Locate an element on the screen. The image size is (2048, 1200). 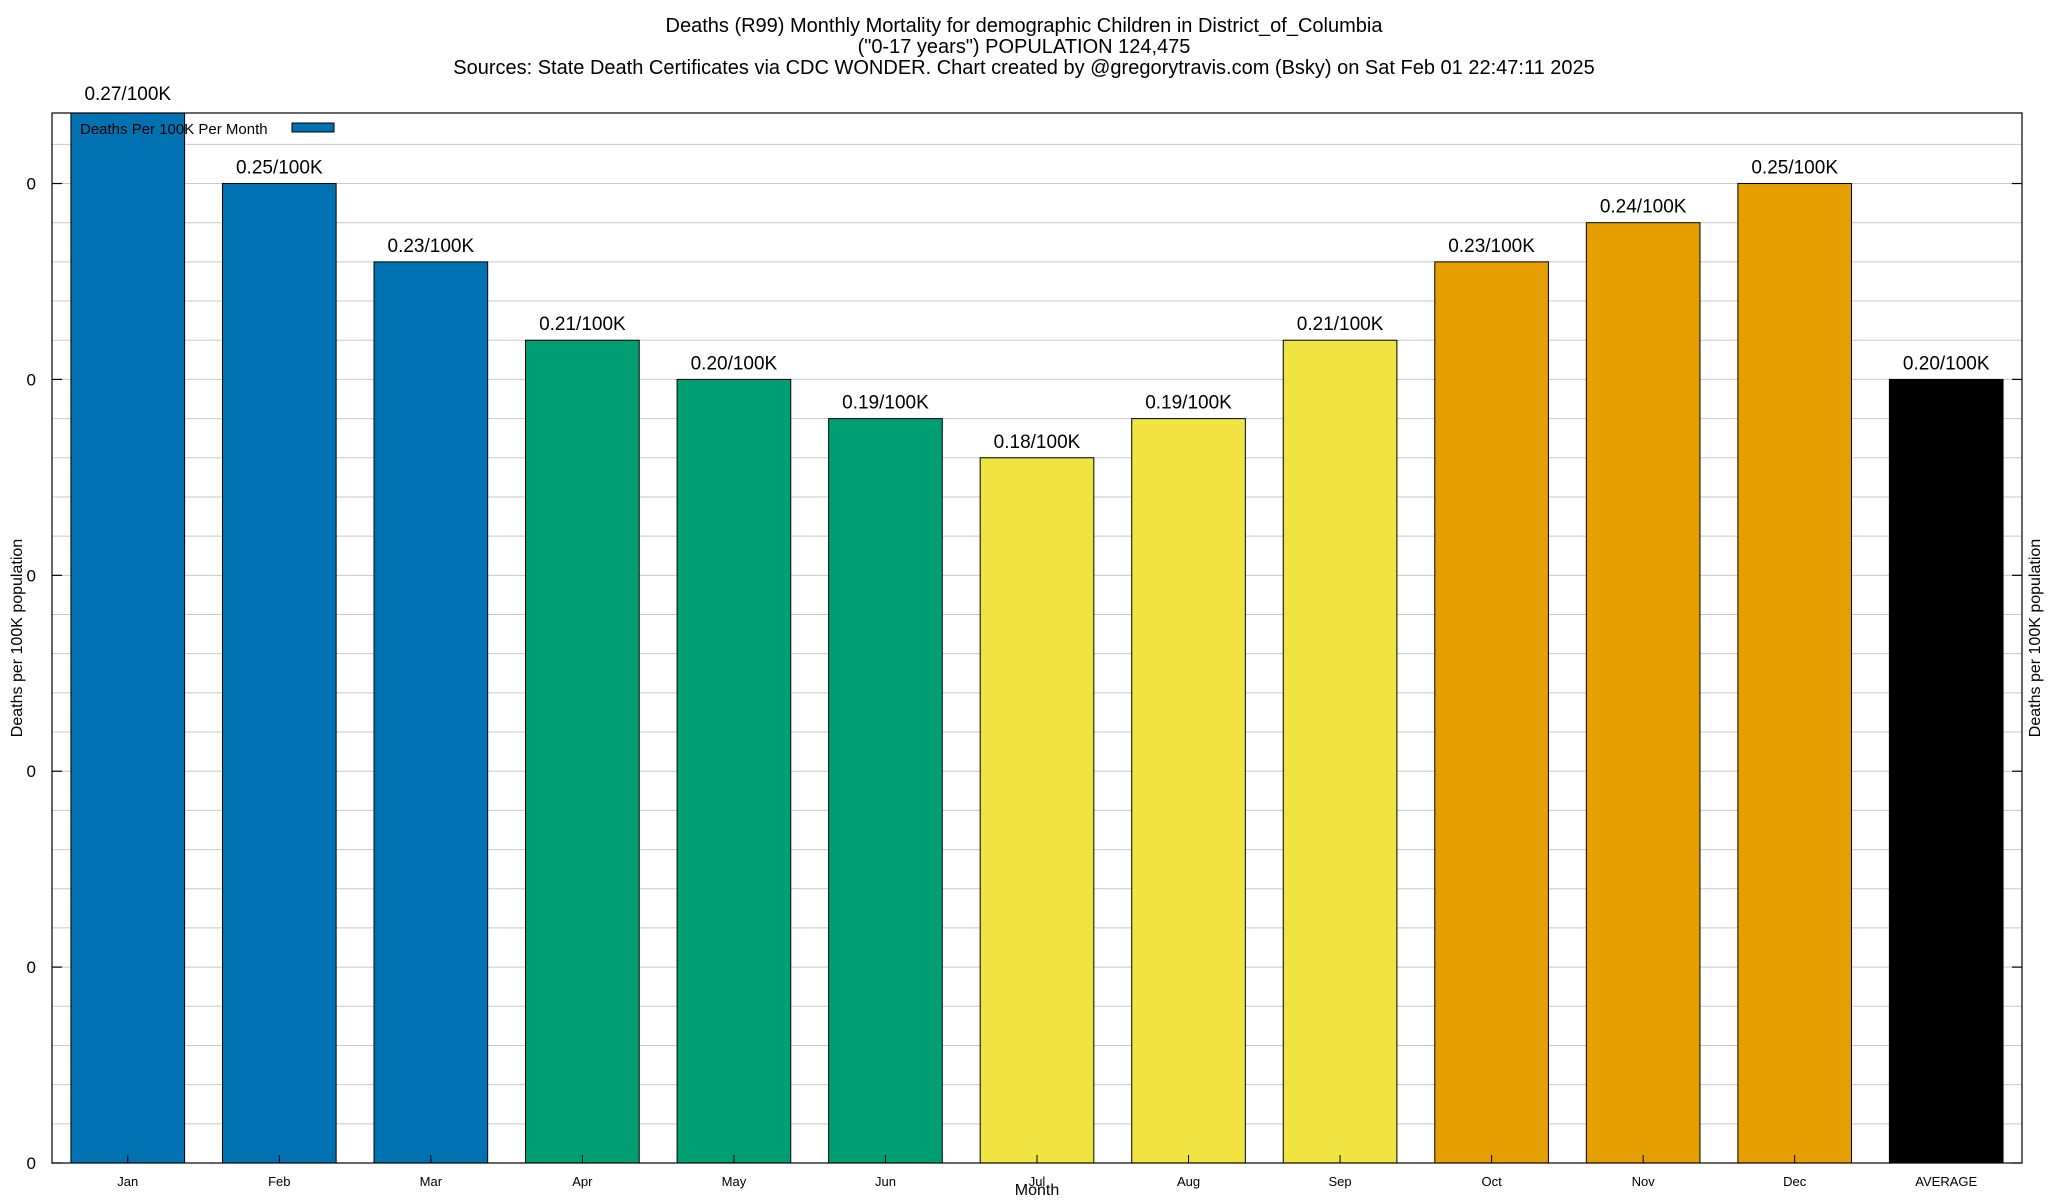
value-label-apr: 0.21/100K is located at coordinates (582, 324).